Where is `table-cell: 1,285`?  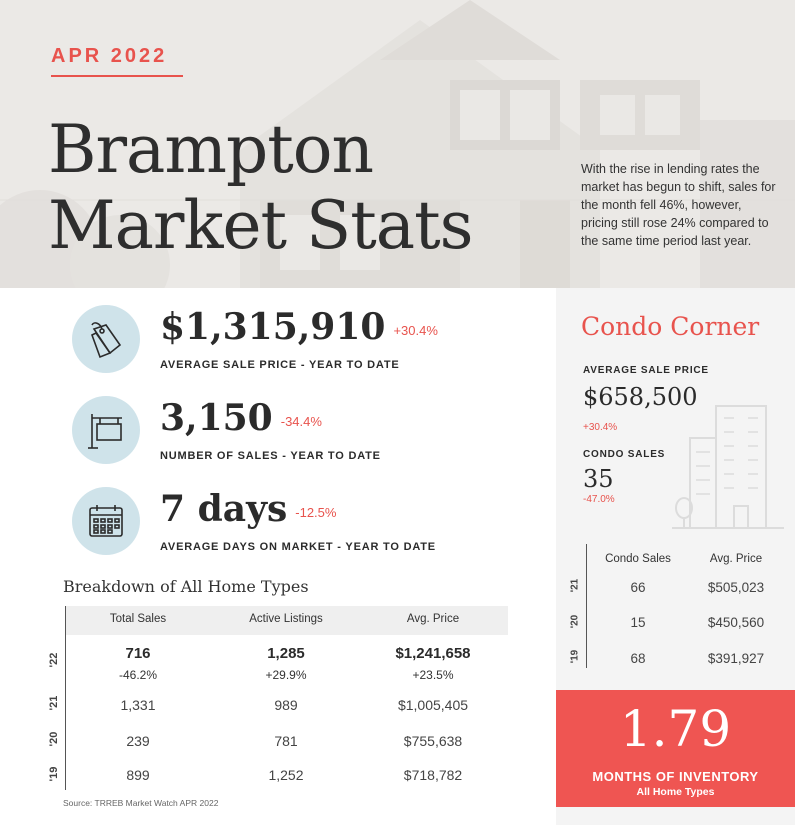
table-cell: 1,285 is located at coordinates (286, 653).